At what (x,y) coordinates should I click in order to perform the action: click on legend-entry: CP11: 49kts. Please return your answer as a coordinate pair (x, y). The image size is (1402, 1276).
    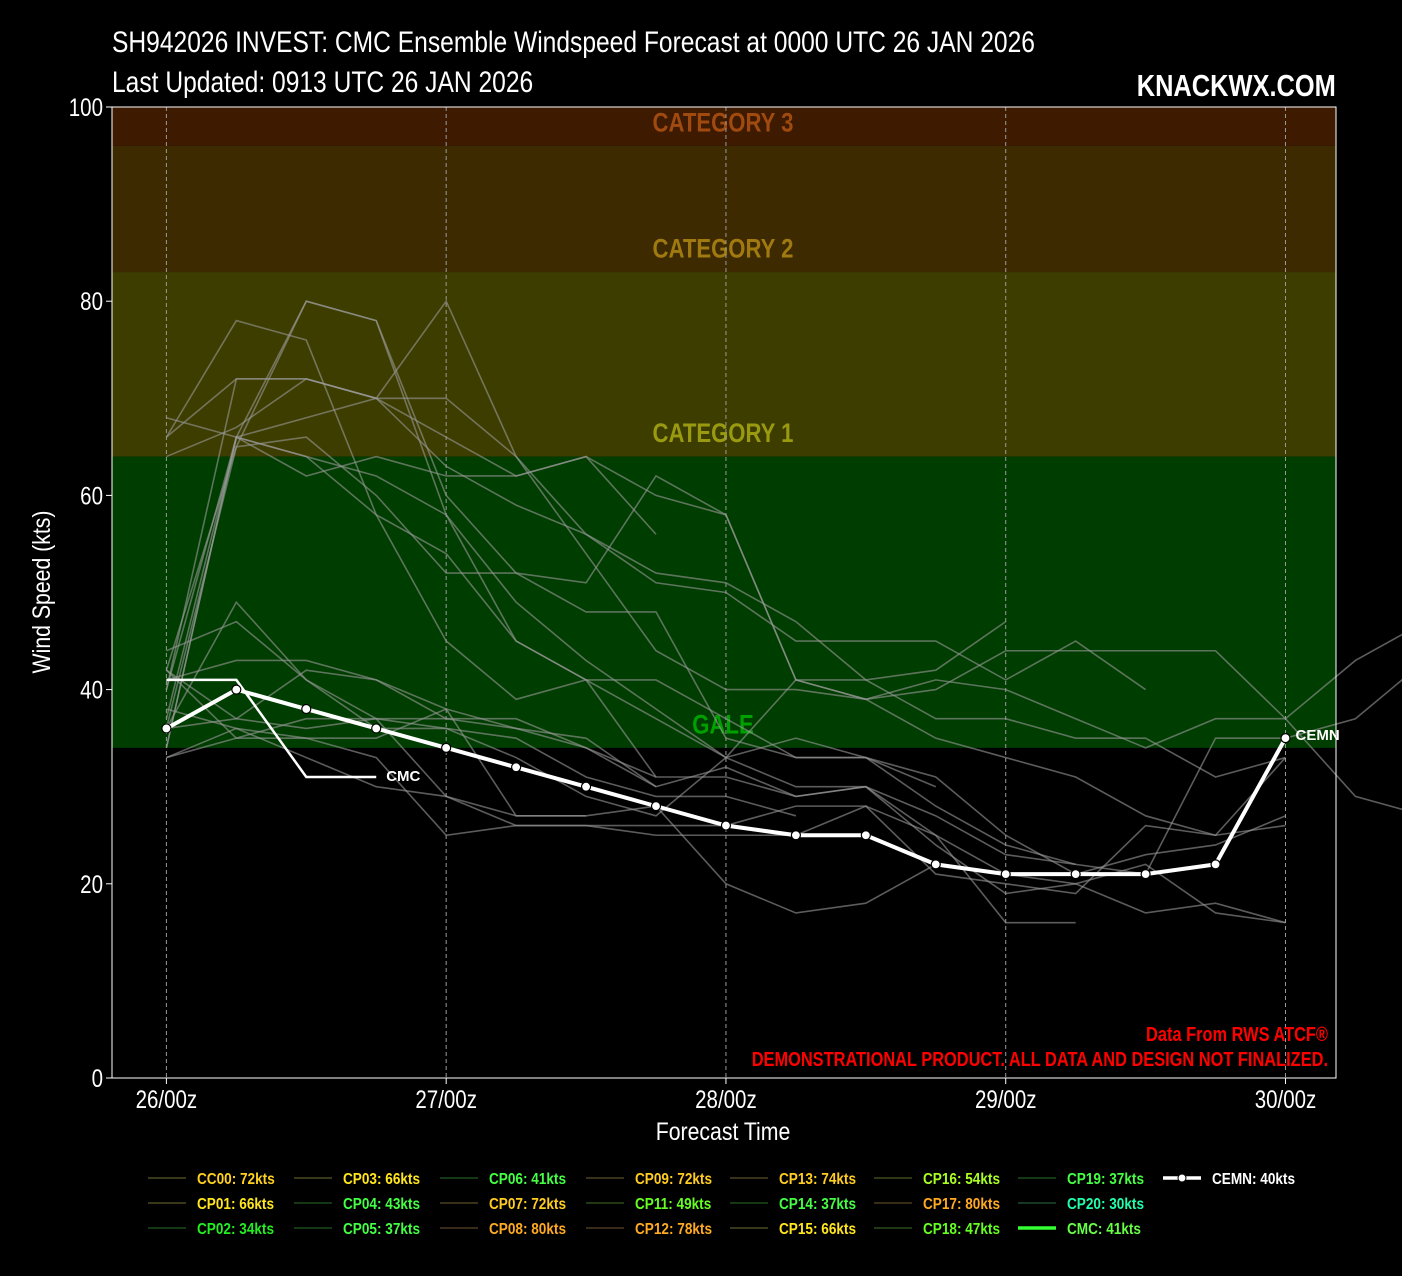
    Looking at the image, I should click on (673, 1204).